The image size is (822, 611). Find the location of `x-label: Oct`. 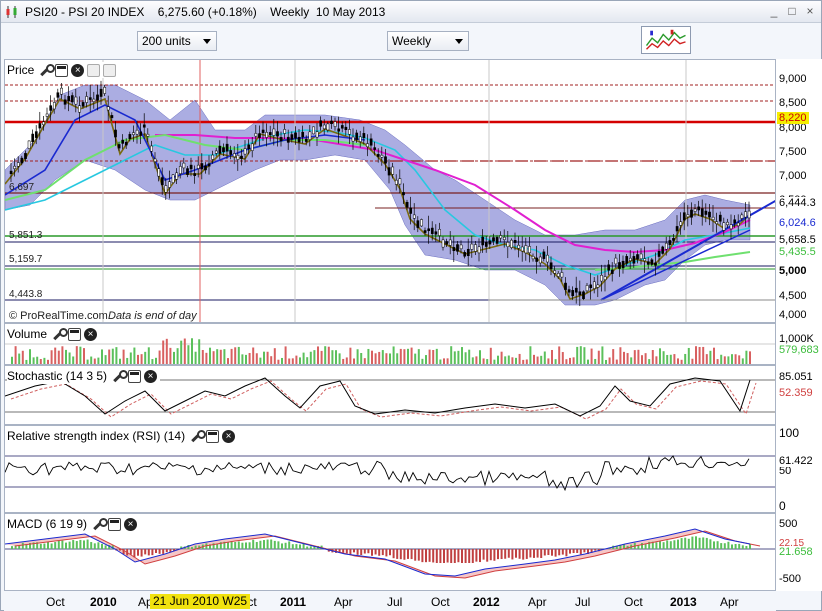

x-label: Oct is located at coordinates (440, 602).